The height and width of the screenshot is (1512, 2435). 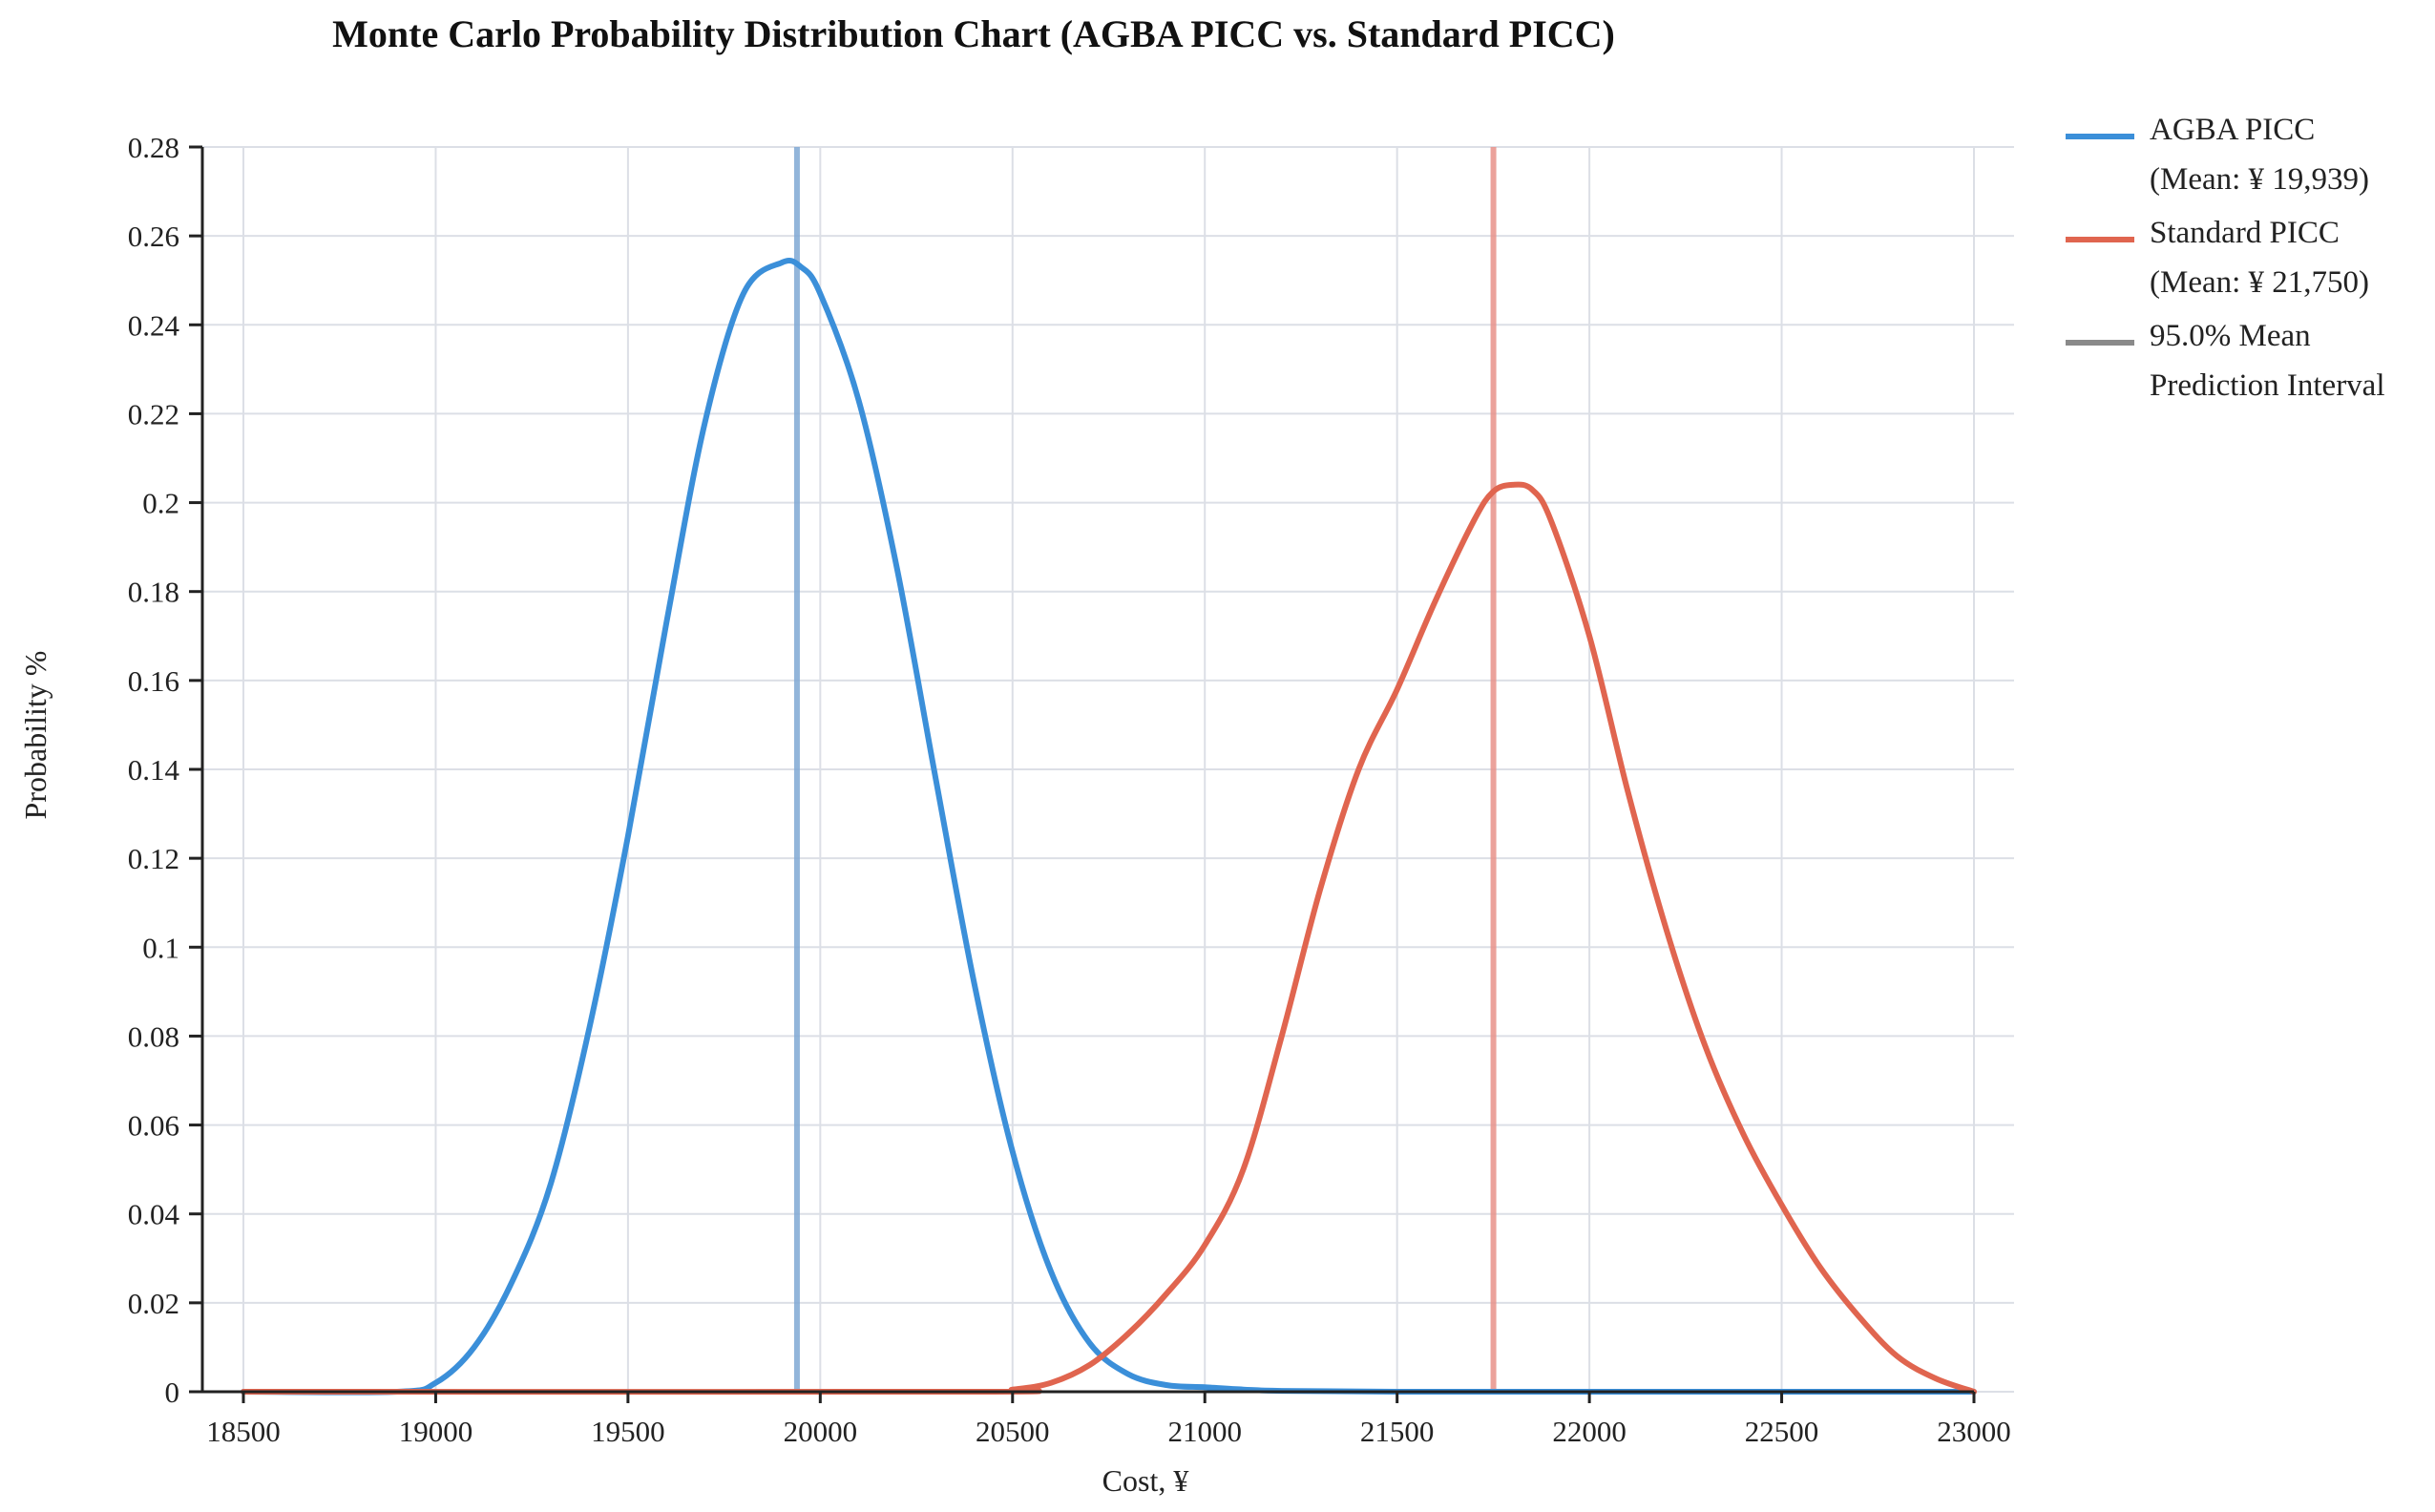 What do you see at coordinates (2248, 361) in the screenshot?
I see `legend-item-interval: 95.0% Mean Prediction Interval` at bounding box center [2248, 361].